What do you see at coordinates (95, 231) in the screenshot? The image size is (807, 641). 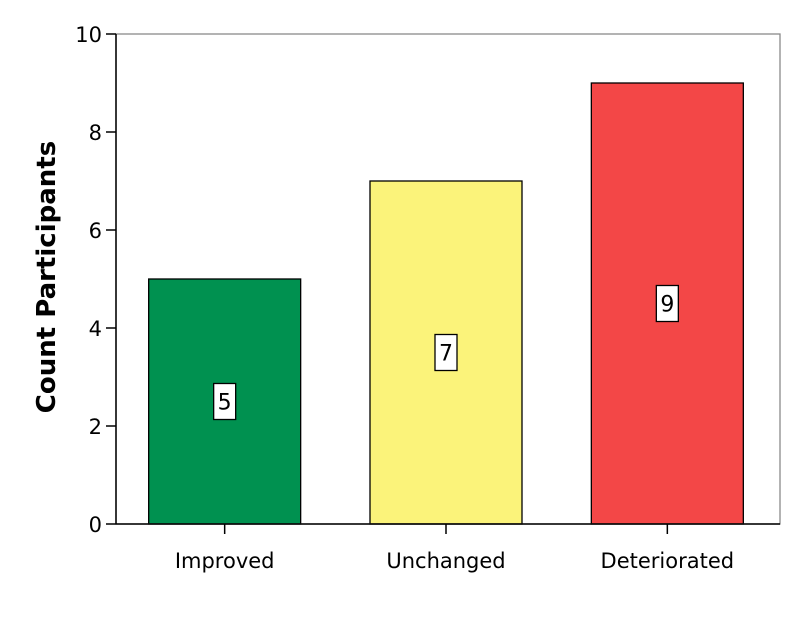 I see `y-tick-label: 6` at bounding box center [95, 231].